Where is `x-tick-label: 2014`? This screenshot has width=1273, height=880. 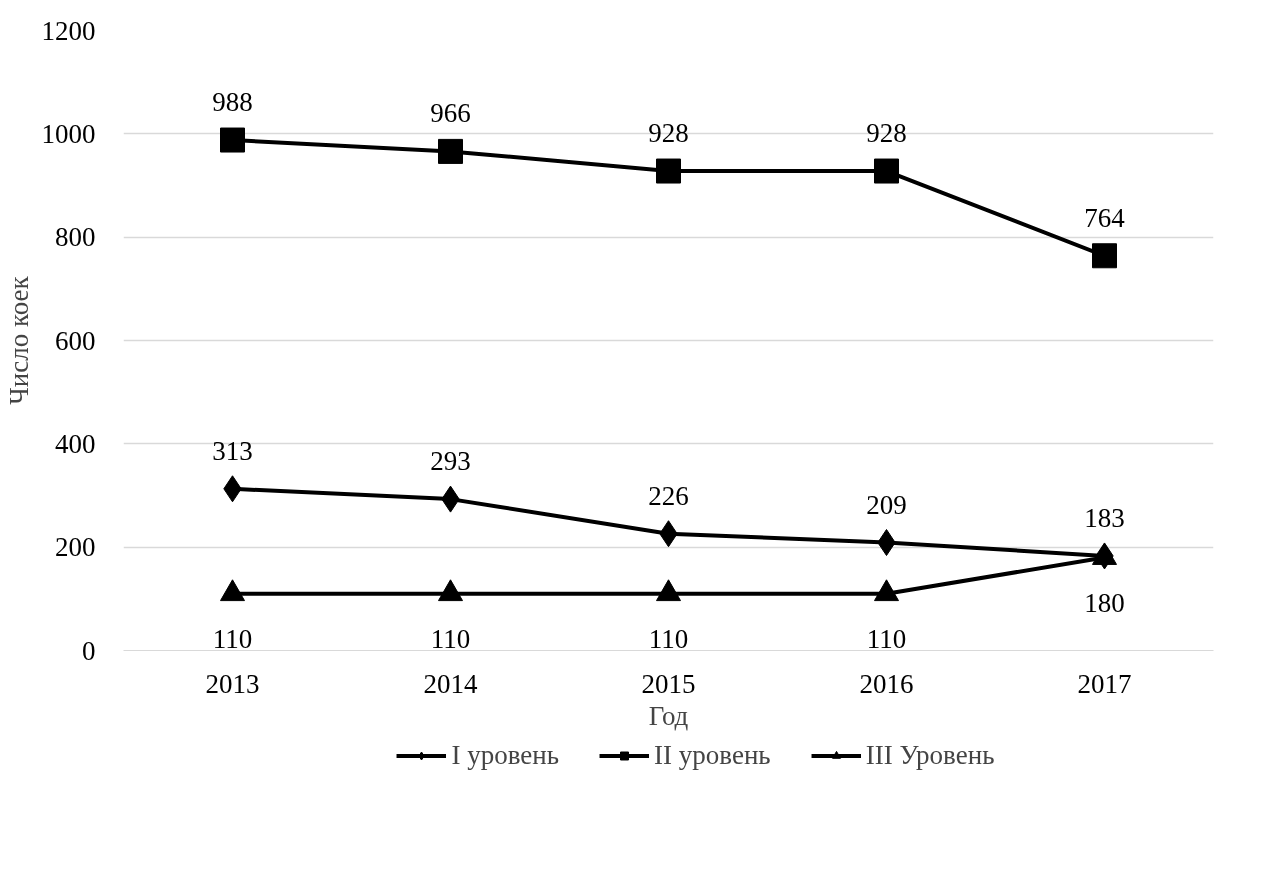 x-tick-label: 2014 is located at coordinates (450, 683).